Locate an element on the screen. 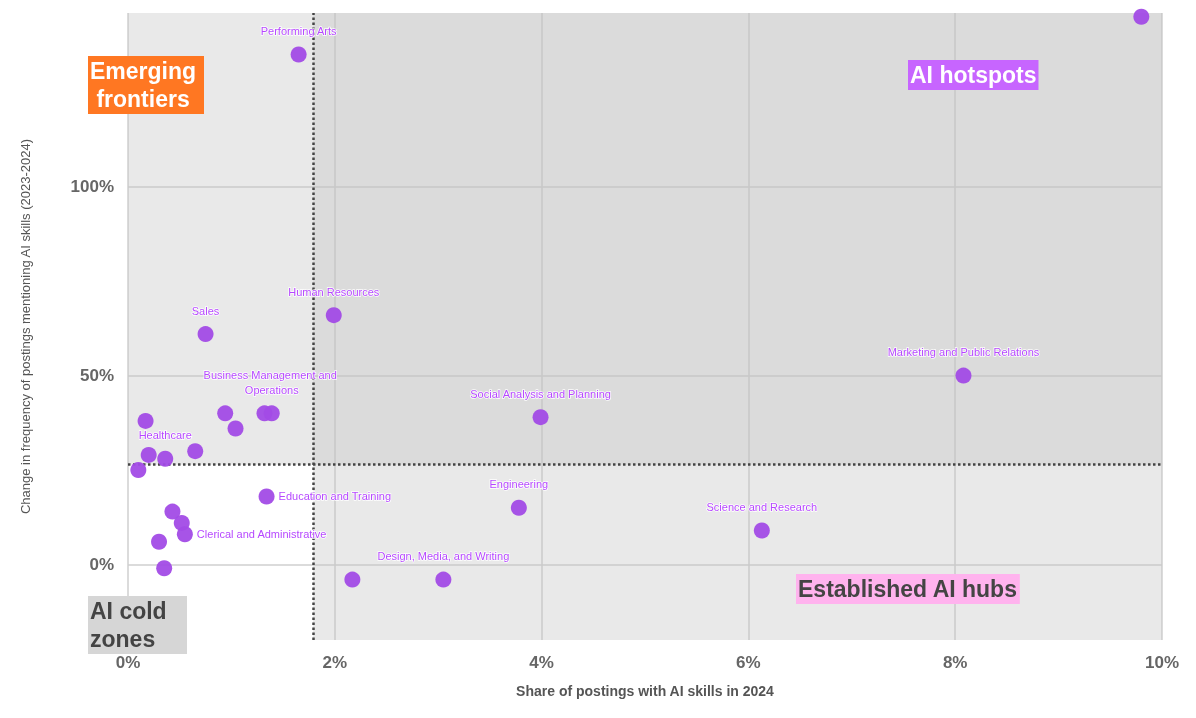  annotation: Emerging frontiers is located at coordinates (143, 85).